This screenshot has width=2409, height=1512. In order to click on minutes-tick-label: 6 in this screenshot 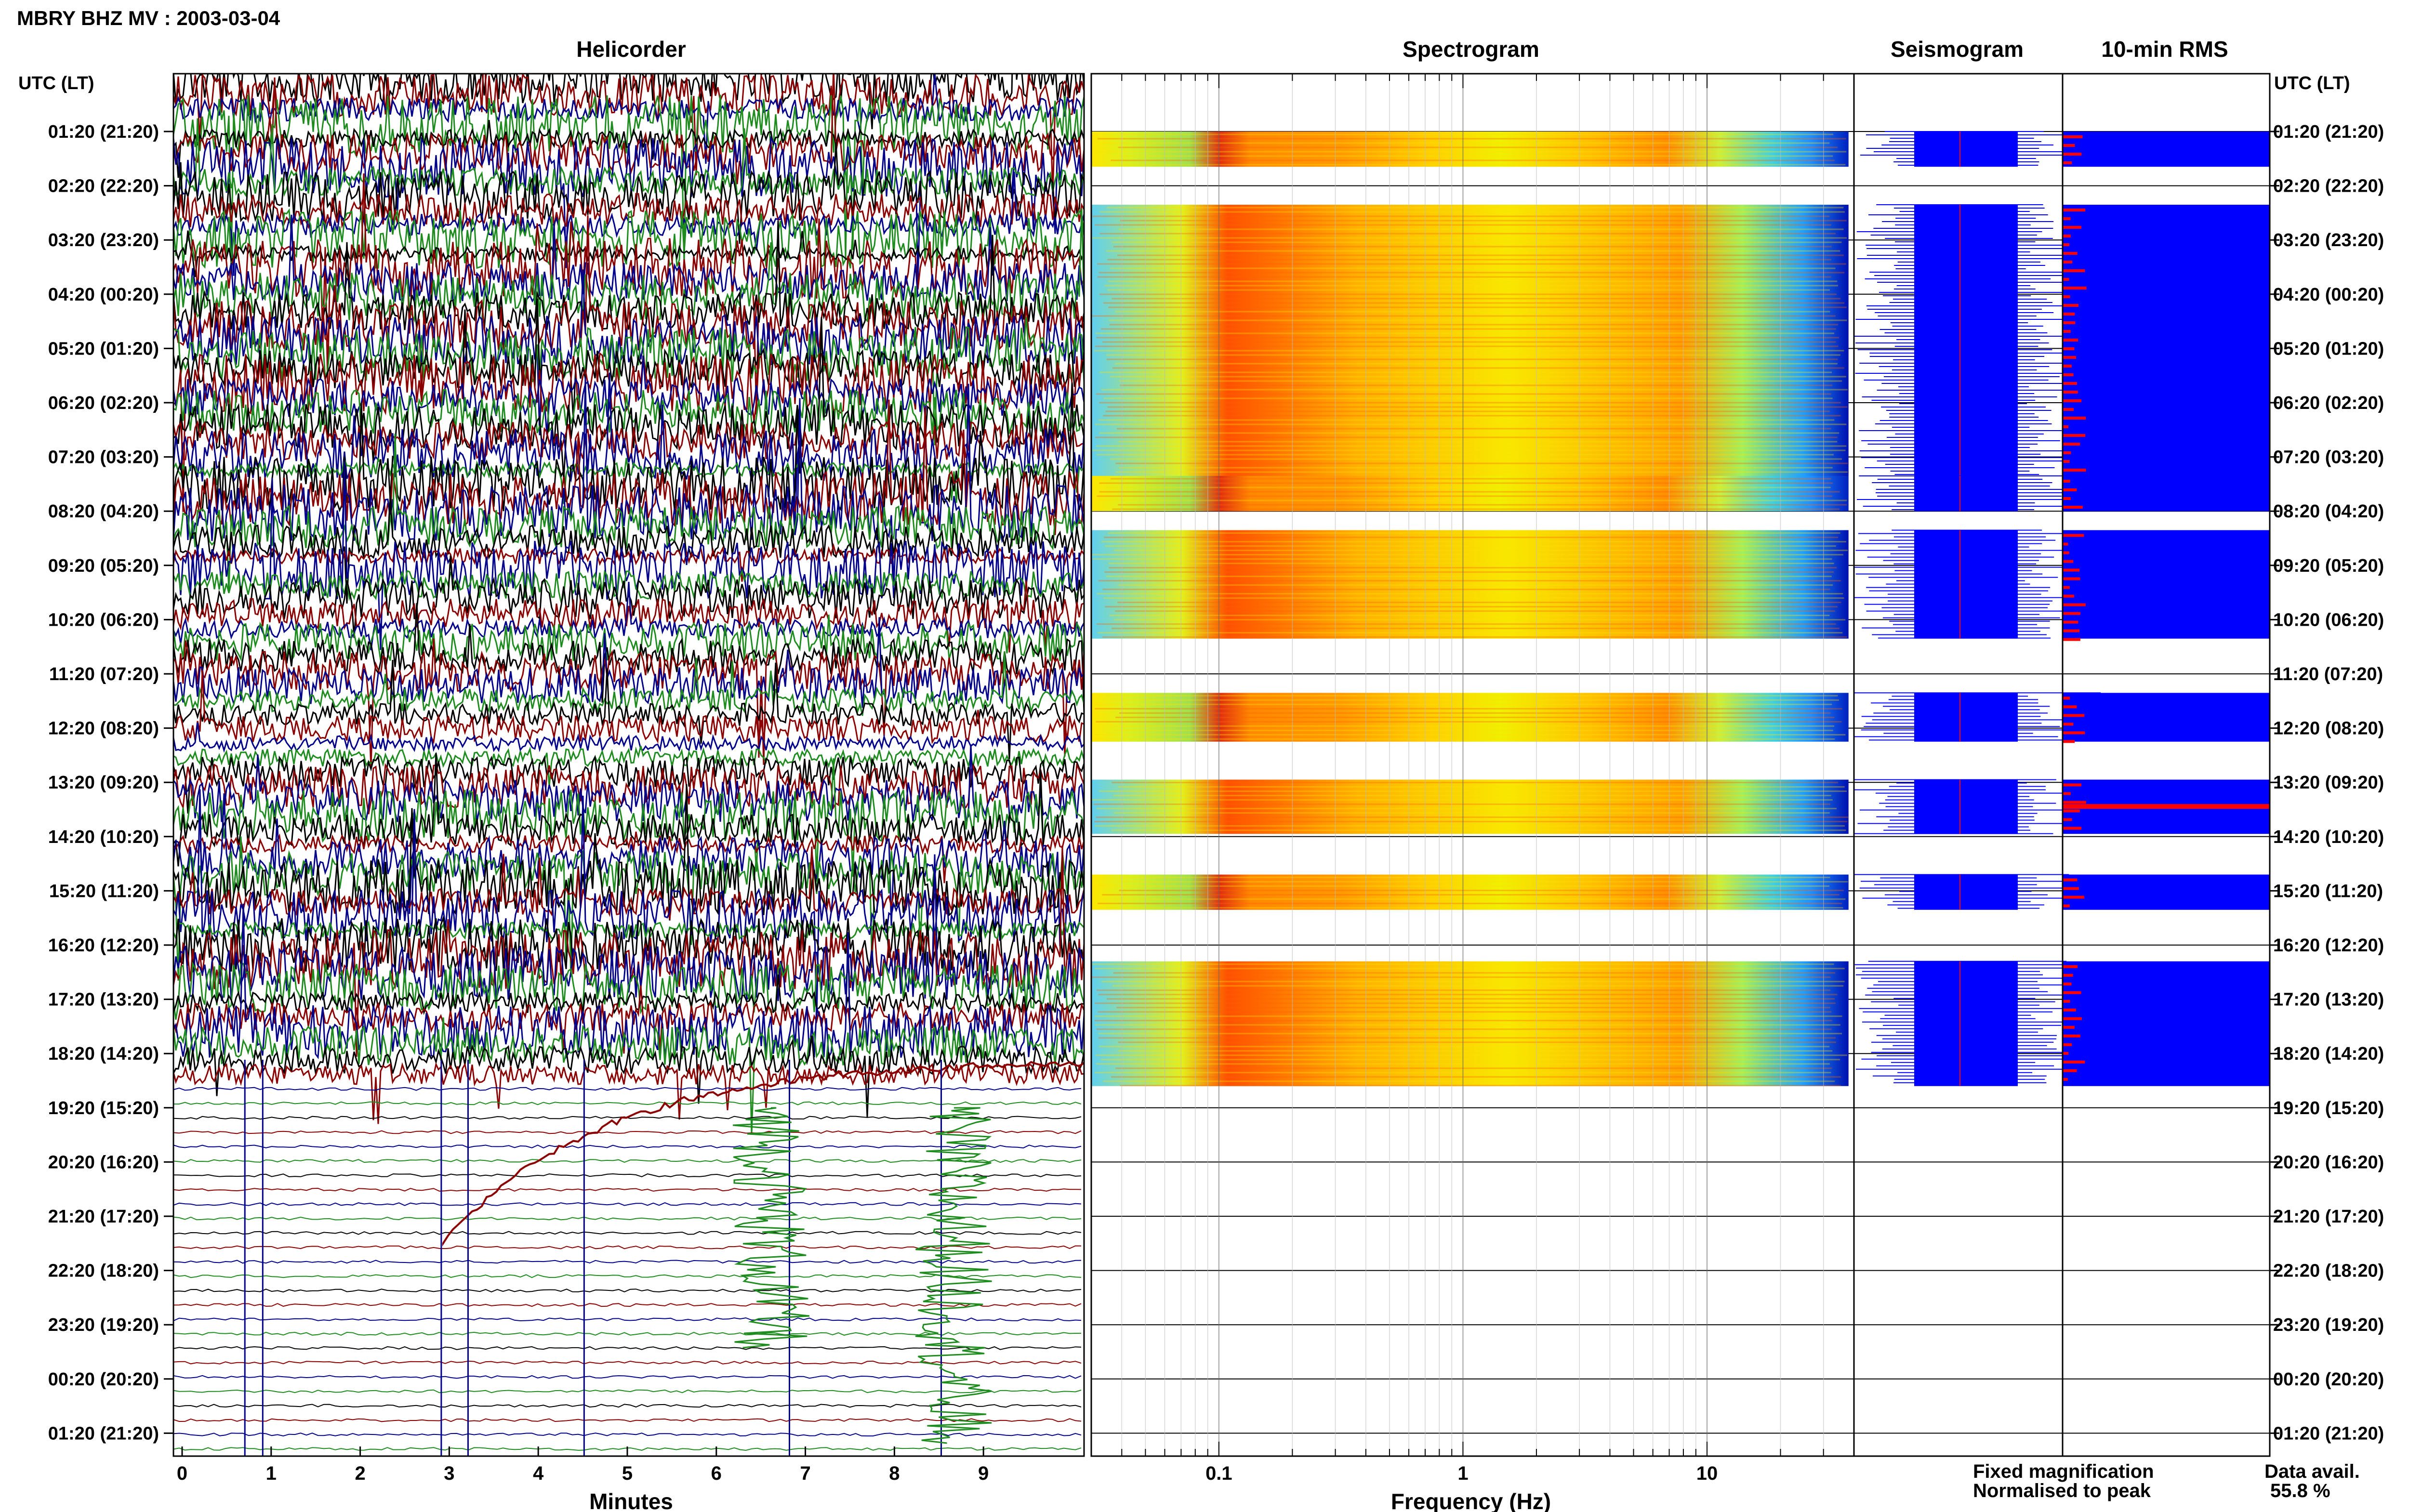, I will do `click(717, 1473)`.